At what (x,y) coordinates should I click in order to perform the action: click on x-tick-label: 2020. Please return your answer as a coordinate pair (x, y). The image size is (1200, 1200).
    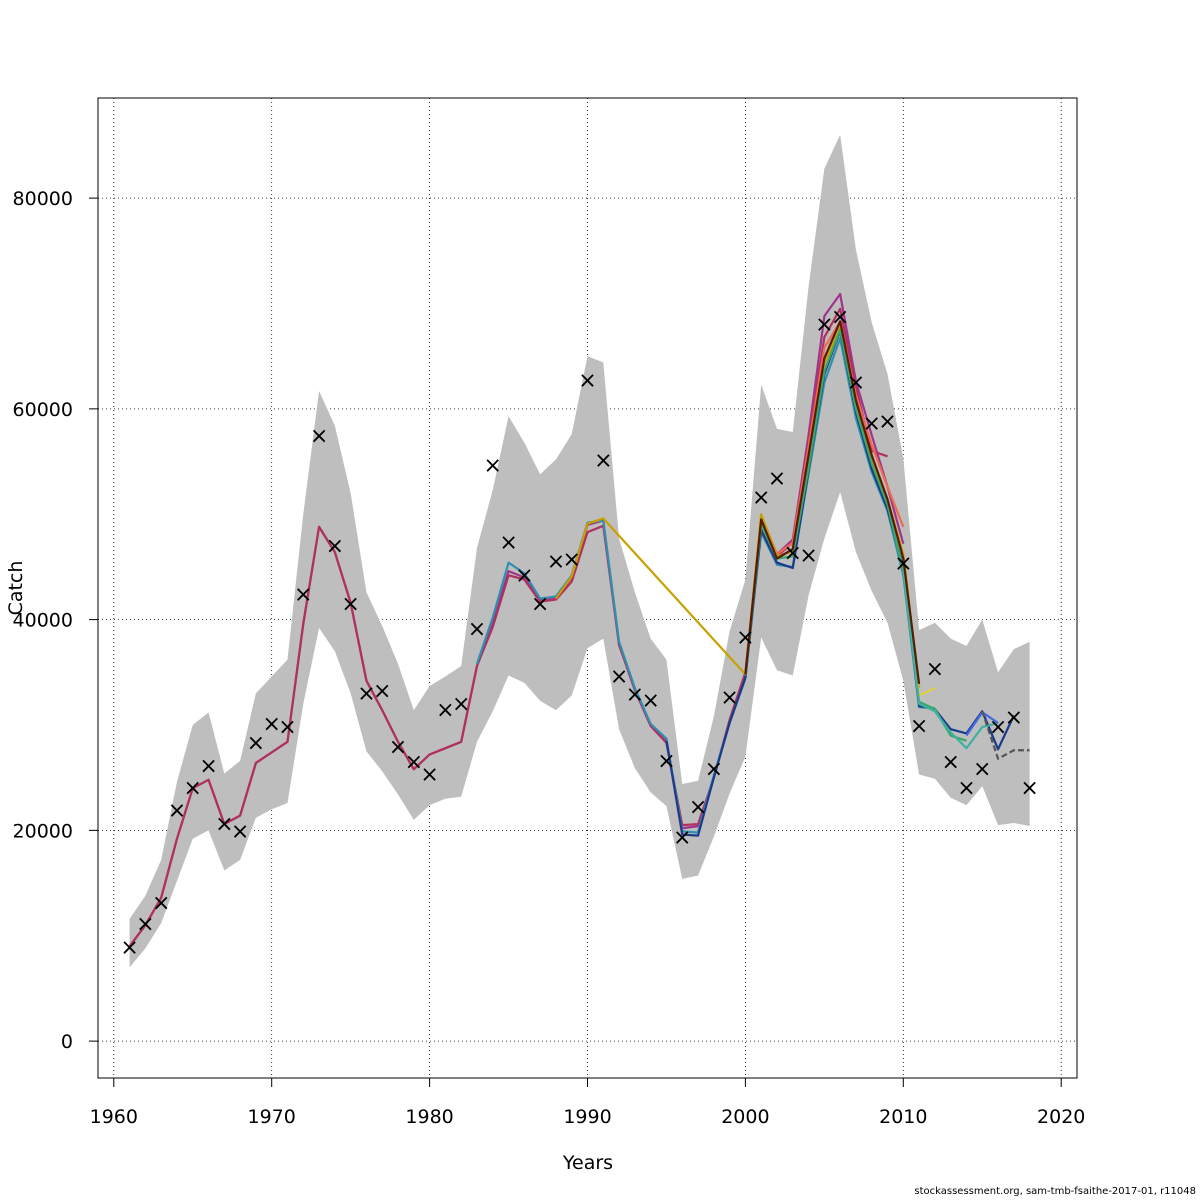
    Looking at the image, I should click on (1061, 1117).